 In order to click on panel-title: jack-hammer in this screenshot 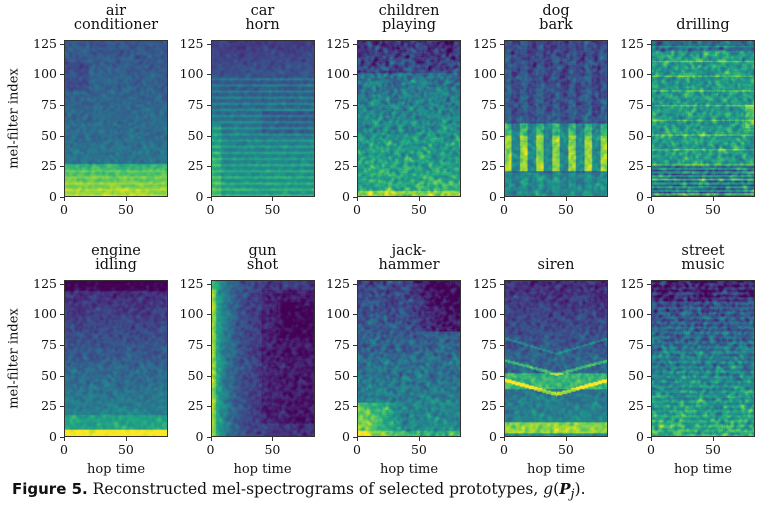, I will do `click(409, 258)`.